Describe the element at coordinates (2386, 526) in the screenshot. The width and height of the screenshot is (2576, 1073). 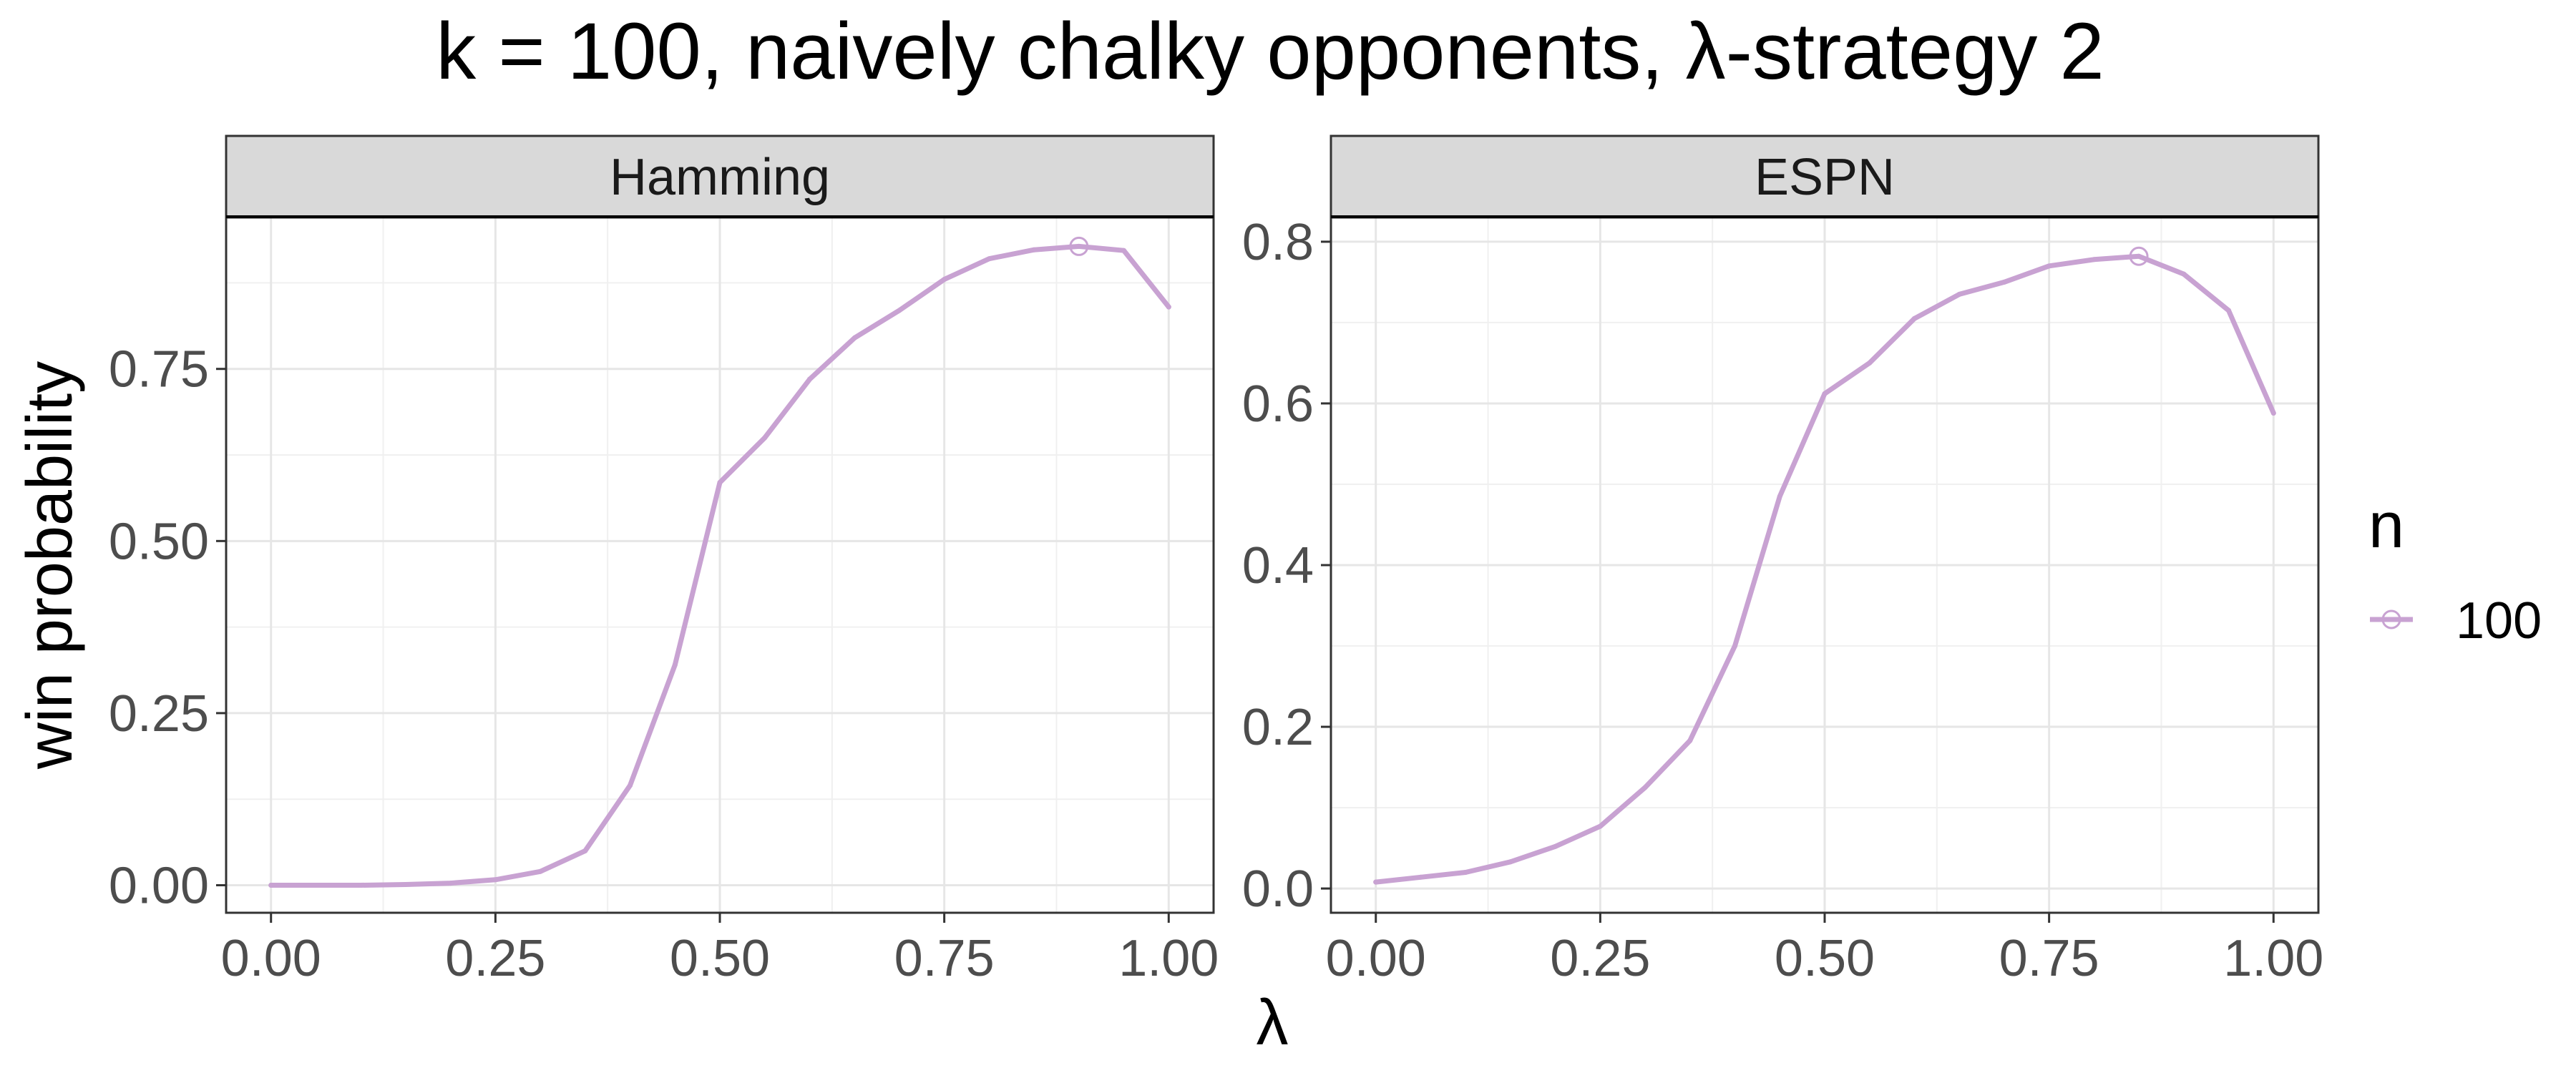
I see `legend-title: n` at that location.